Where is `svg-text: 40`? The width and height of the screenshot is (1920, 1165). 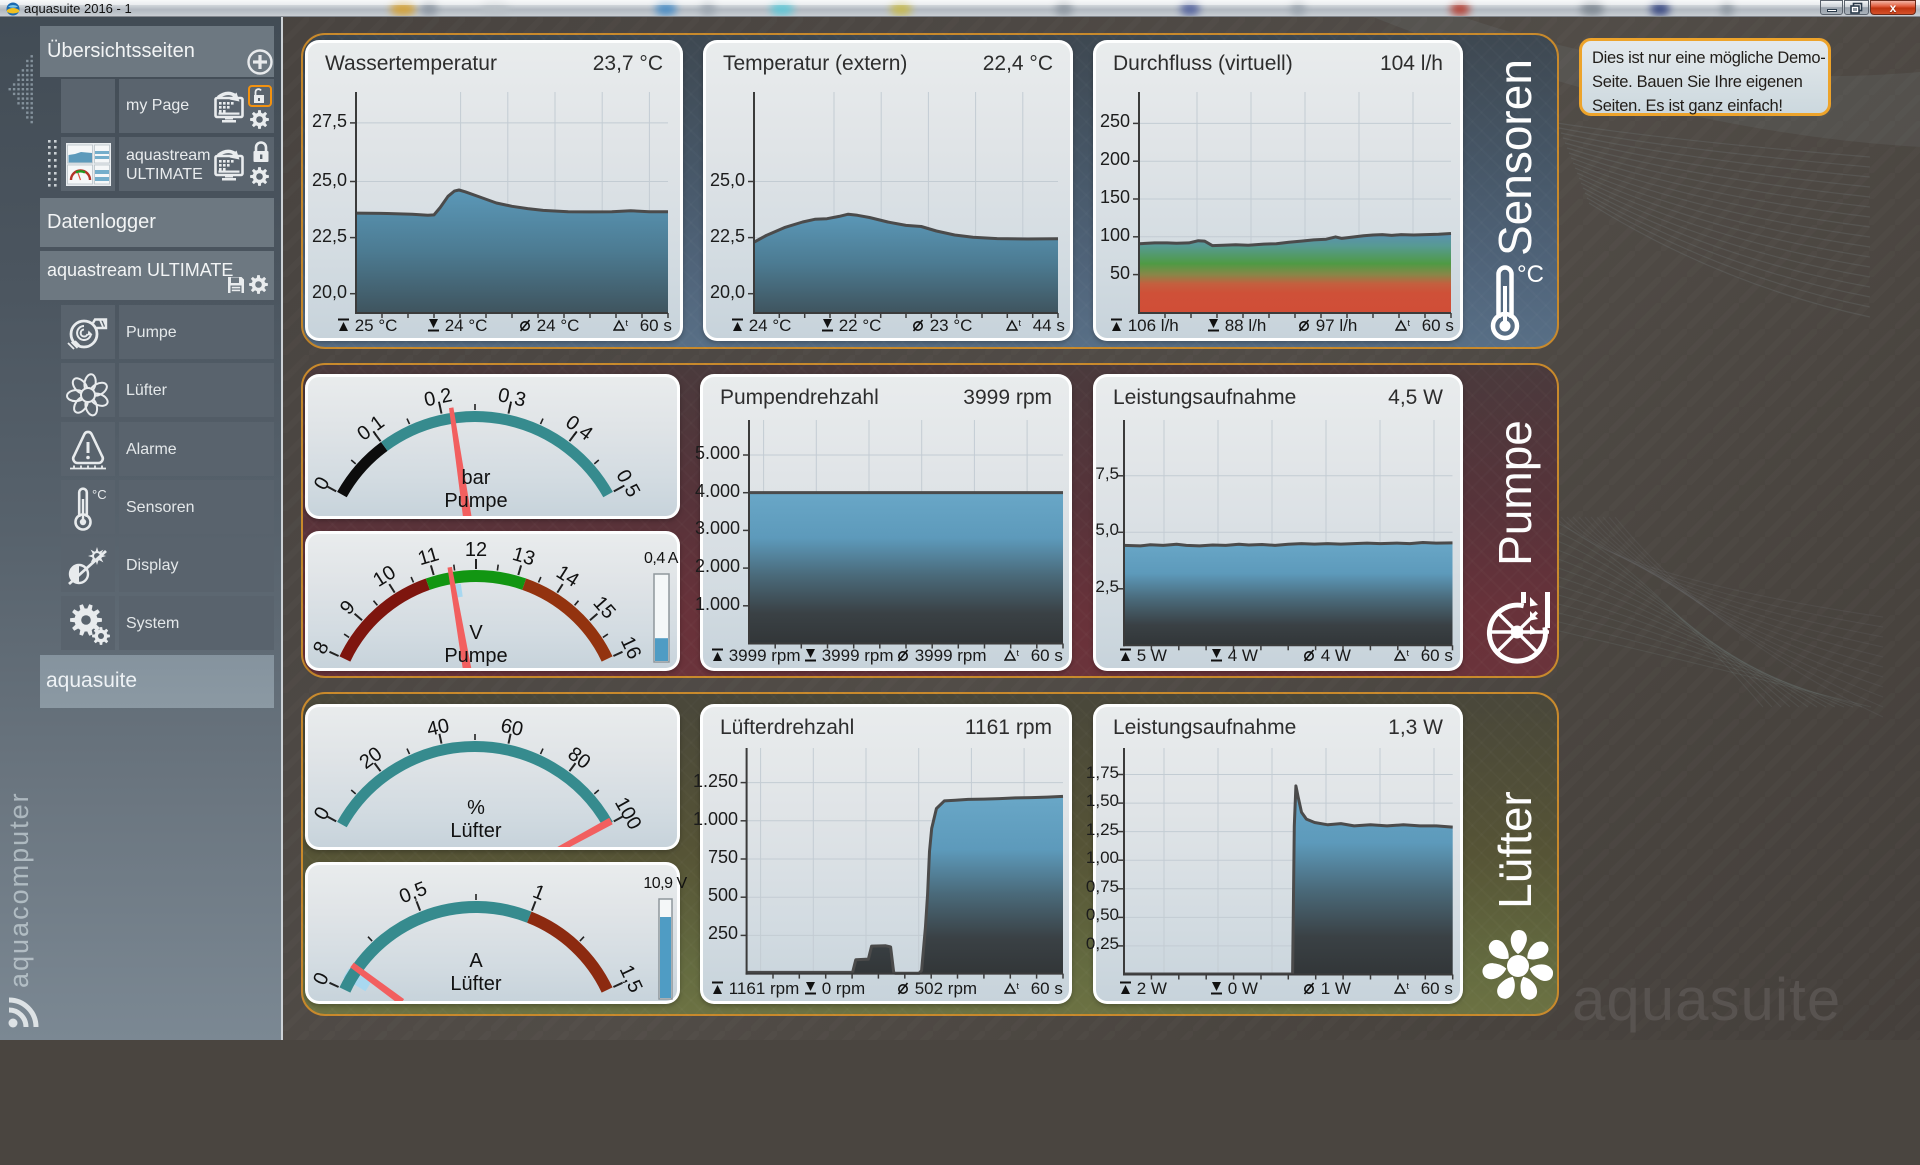 svg-text: 40 is located at coordinates (438, 728).